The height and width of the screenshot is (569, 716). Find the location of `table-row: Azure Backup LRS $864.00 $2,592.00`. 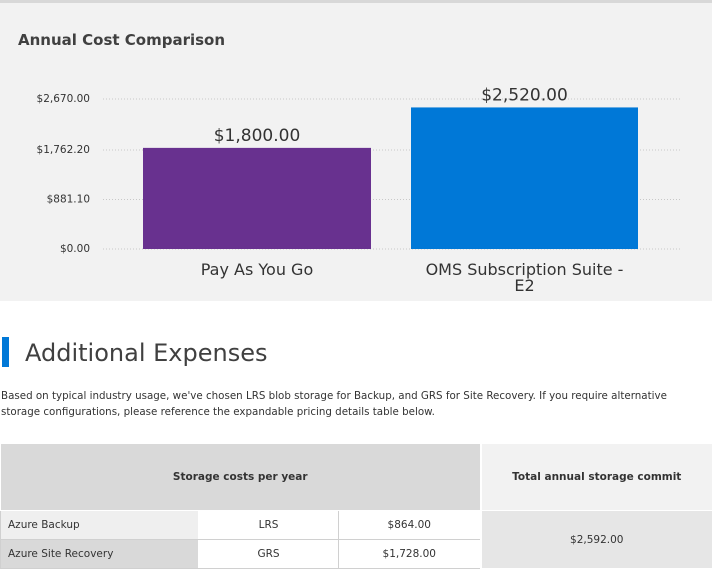

table-row: Azure Backup LRS $864.00 $2,592.00 is located at coordinates (356, 539).